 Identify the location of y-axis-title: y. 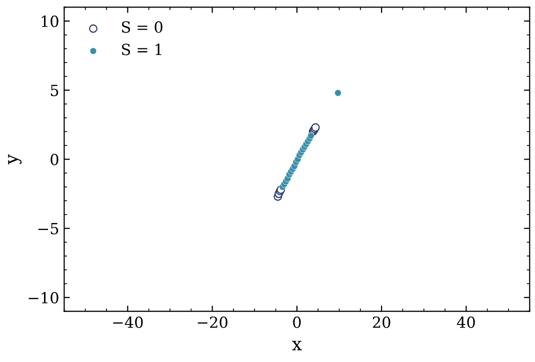
(15, 159).